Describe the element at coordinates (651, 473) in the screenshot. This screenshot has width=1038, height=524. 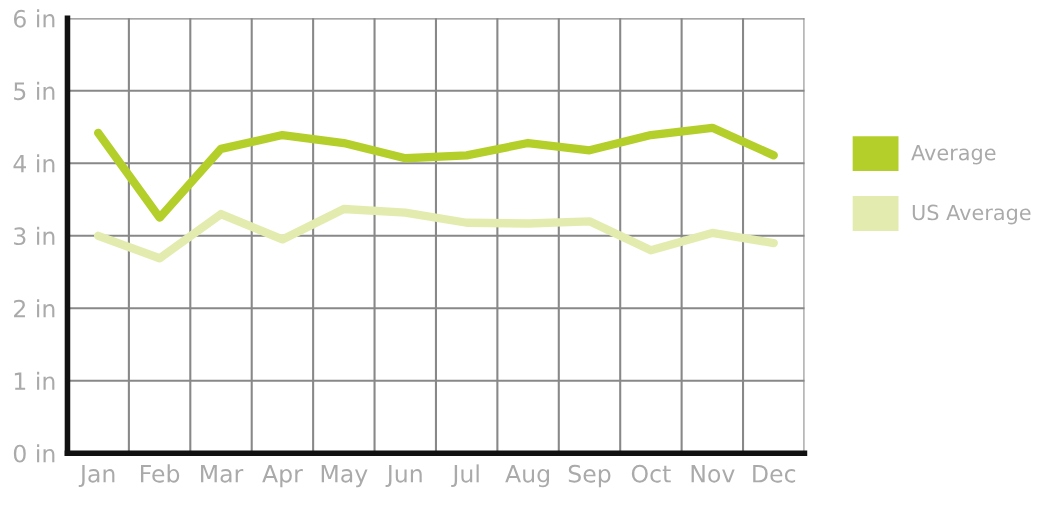
I see `x-tick-label: Oct` at that location.